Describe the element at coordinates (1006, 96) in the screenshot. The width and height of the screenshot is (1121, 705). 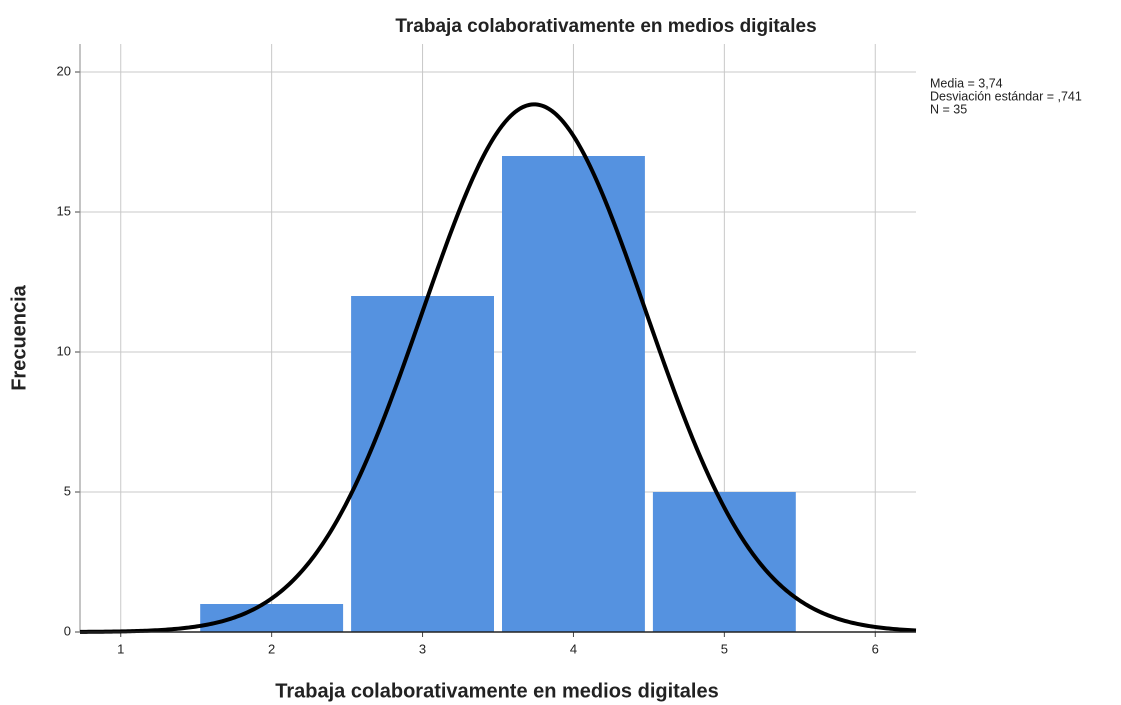
I see `stat-label: Desviación estándar = ,741` at that location.